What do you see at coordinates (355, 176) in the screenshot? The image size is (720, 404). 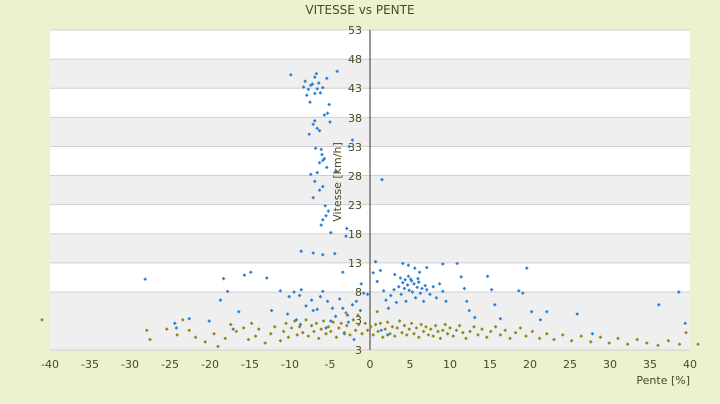 I see `y-tick-label: 28` at bounding box center [355, 176].